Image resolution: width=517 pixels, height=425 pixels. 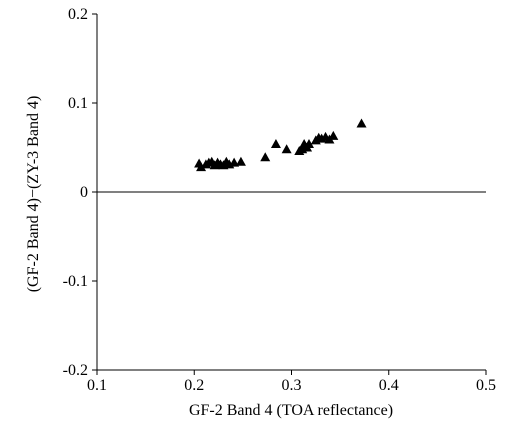 What do you see at coordinates (78, 14) in the screenshot?
I see `y-tick-label: 0.2` at bounding box center [78, 14].